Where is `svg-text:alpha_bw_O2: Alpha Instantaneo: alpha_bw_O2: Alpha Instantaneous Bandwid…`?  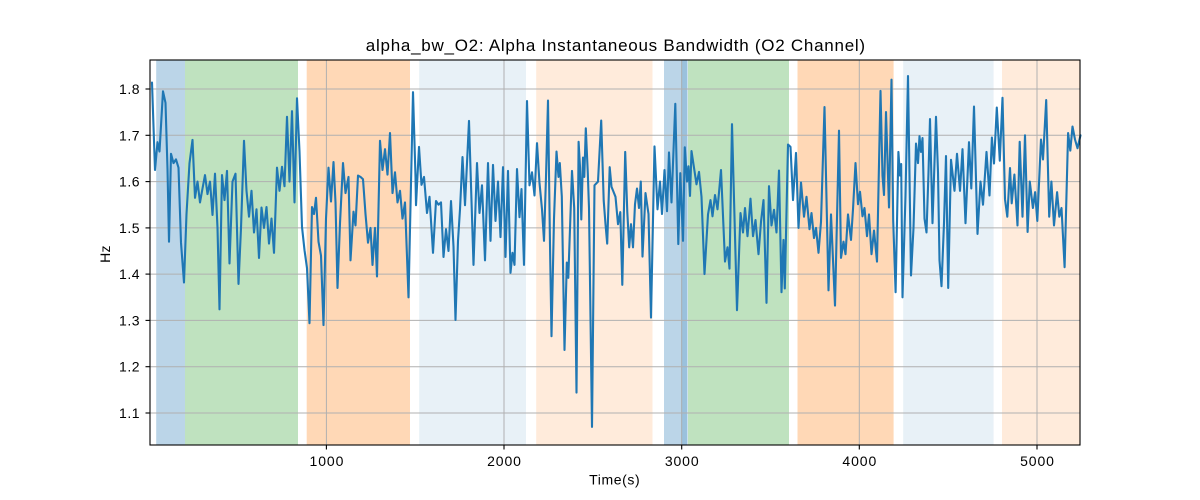
svg-text:alpha_bw_O2: Alpha Instantaneo: alpha_bw_O2: Alpha Instantaneous Bandwid… is located at coordinates (616, 45).